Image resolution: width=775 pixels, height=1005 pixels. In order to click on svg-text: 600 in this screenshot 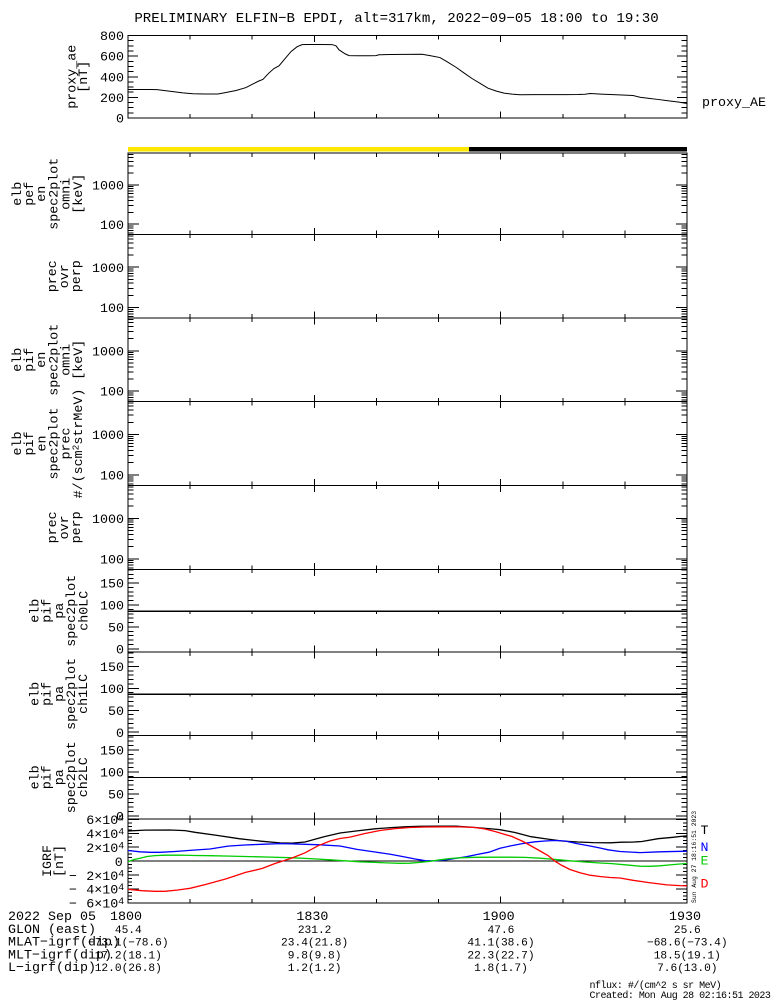, I will do `click(112, 58)`.